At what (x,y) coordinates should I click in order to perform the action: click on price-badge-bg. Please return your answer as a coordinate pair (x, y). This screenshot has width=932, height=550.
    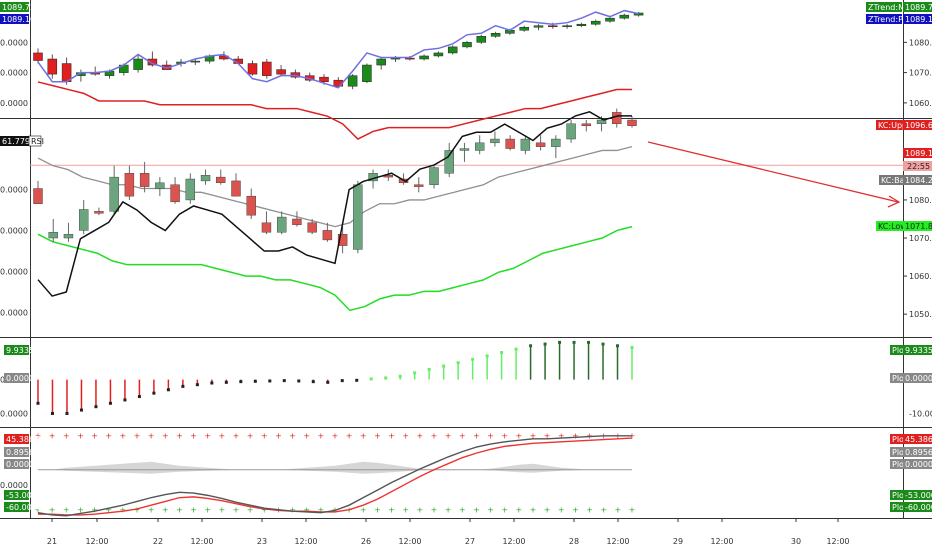
    Looking at the image, I should click on (917, 153).